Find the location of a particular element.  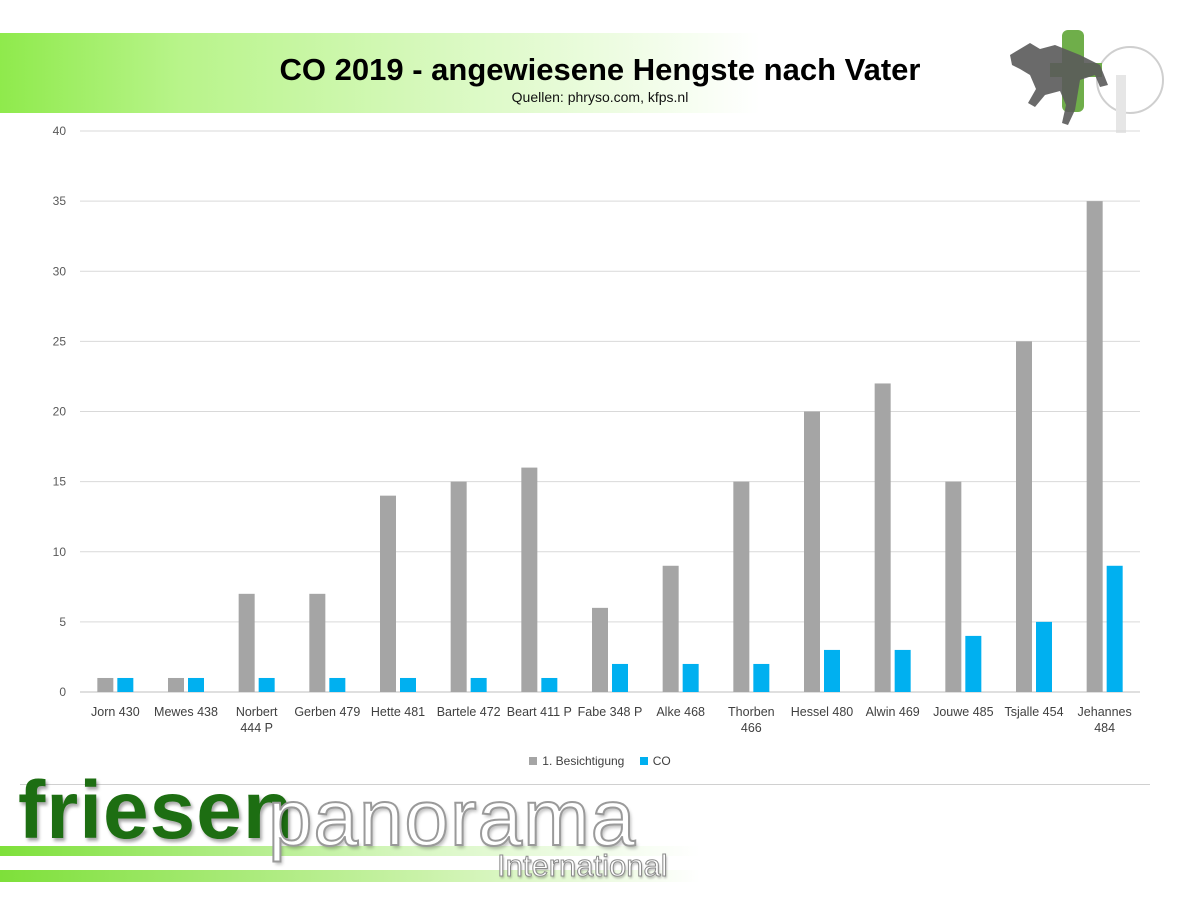

y-tick-label: 10 is located at coordinates (60, 552).